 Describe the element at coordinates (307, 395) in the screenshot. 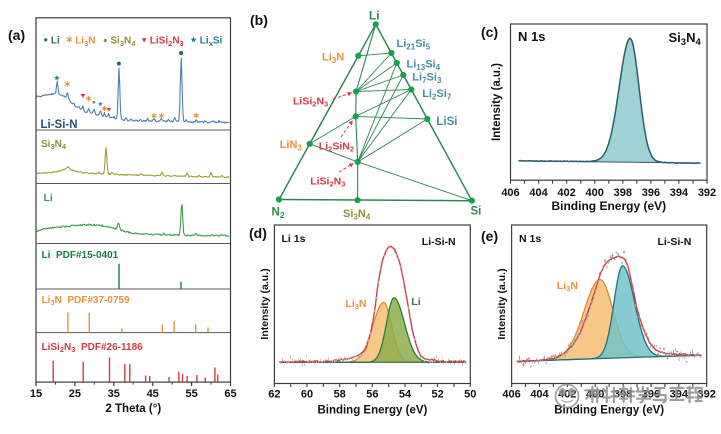

I see `svg-text: 60` at that location.